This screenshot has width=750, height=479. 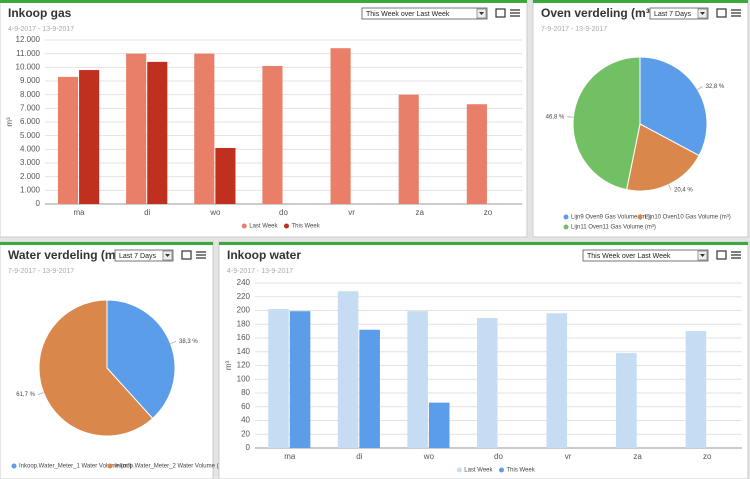 What do you see at coordinates (30, 189) in the screenshot?
I see `y-tick-label: 1.000` at bounding box center [30, 189].